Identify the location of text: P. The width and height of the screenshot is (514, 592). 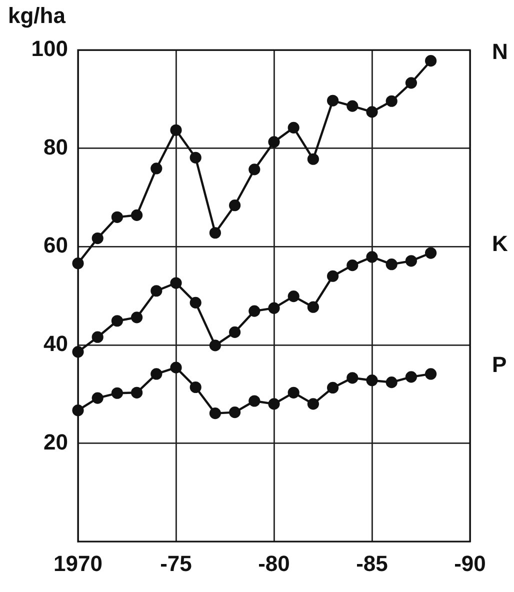
(499, 365).